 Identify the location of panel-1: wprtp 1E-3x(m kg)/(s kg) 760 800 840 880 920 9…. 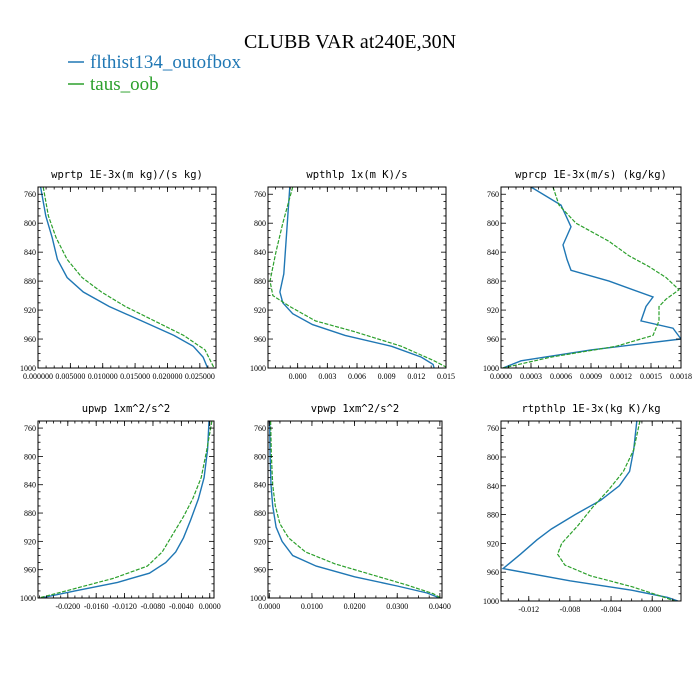
(118, 275).